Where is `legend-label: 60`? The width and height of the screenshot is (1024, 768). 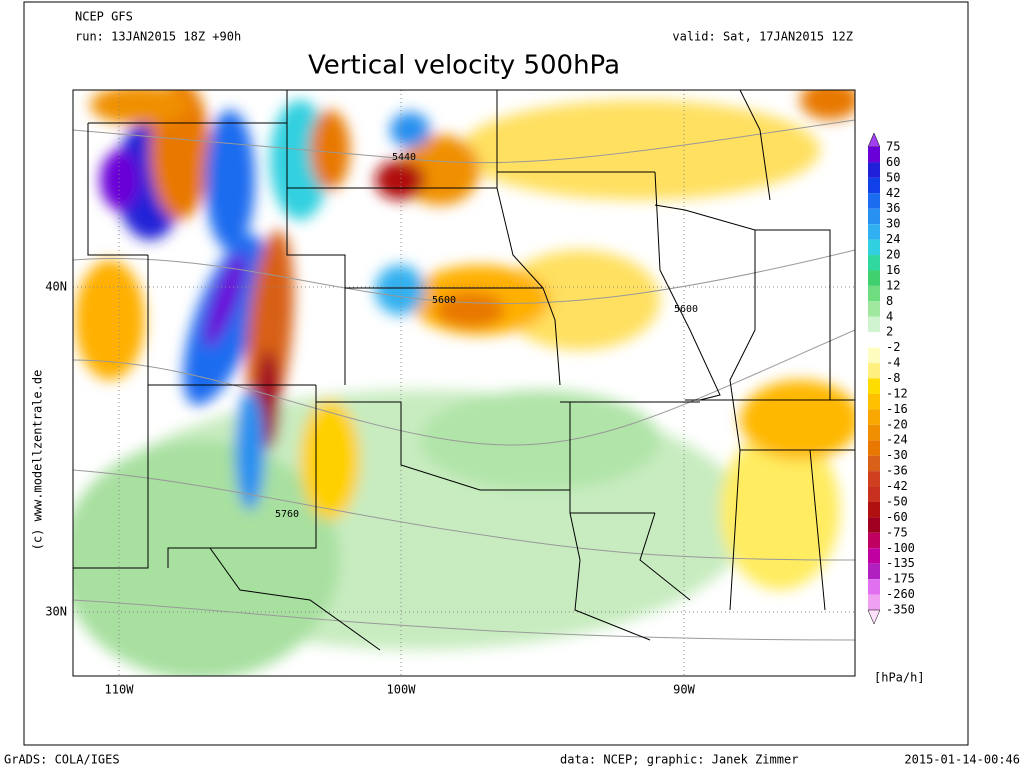
legend-label: 60 is located at coordinates (893, 162).